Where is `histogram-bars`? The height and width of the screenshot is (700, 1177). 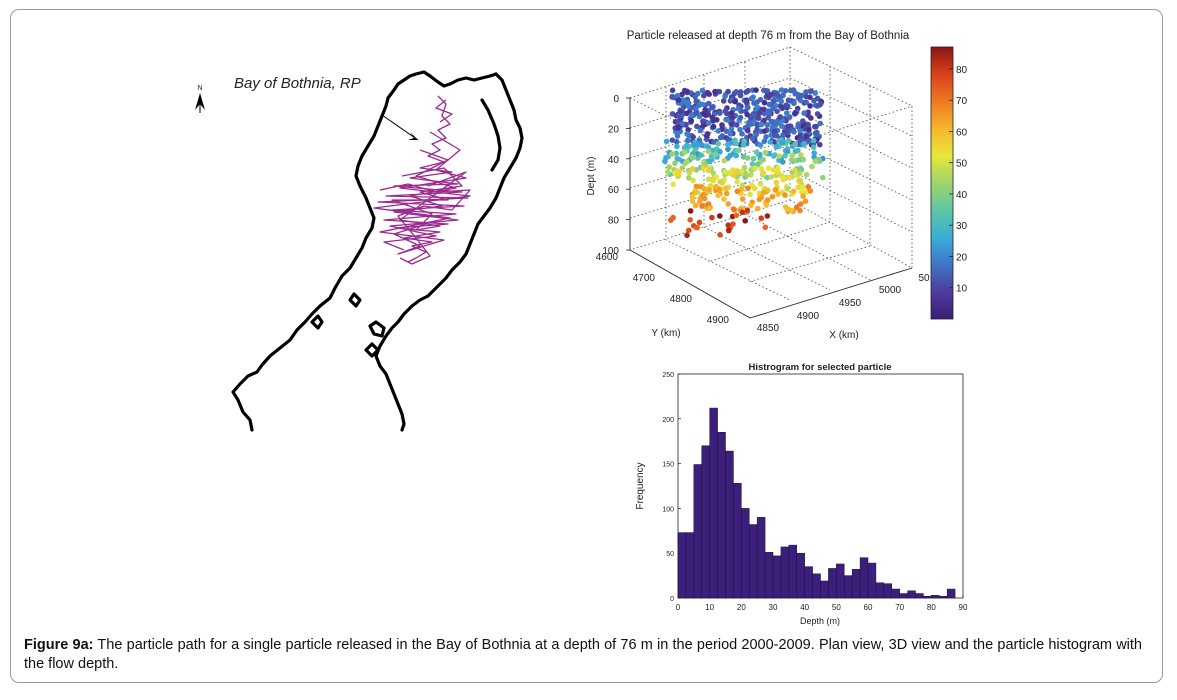
histogram-bars is located at coordinates (816, 503).